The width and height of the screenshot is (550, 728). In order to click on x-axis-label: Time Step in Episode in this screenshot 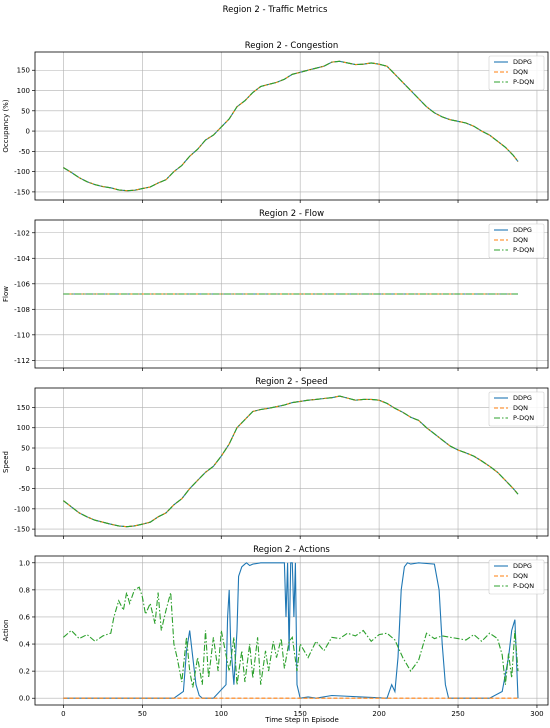, I will do `click(301, 720)`.